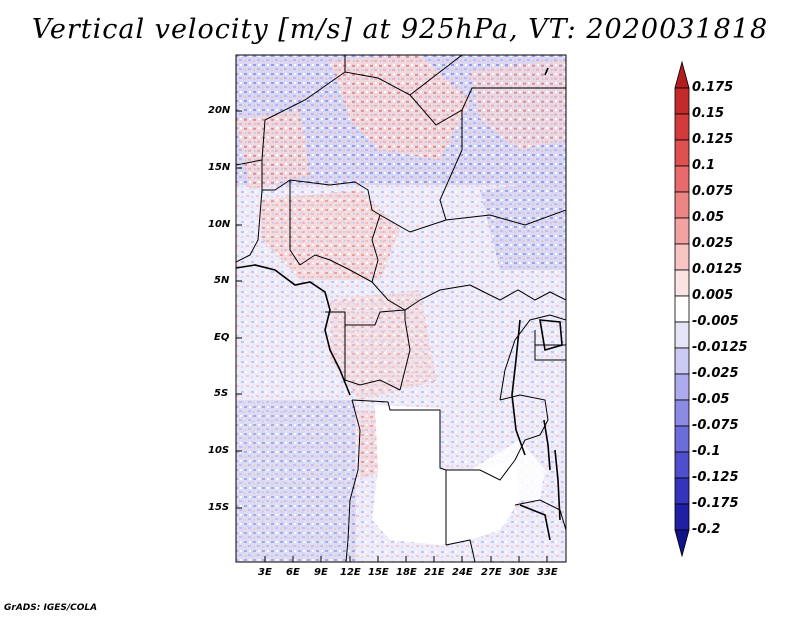 The height and width of the screenshot is (618, 800). I want to click on colorbar, so click(682, 309).